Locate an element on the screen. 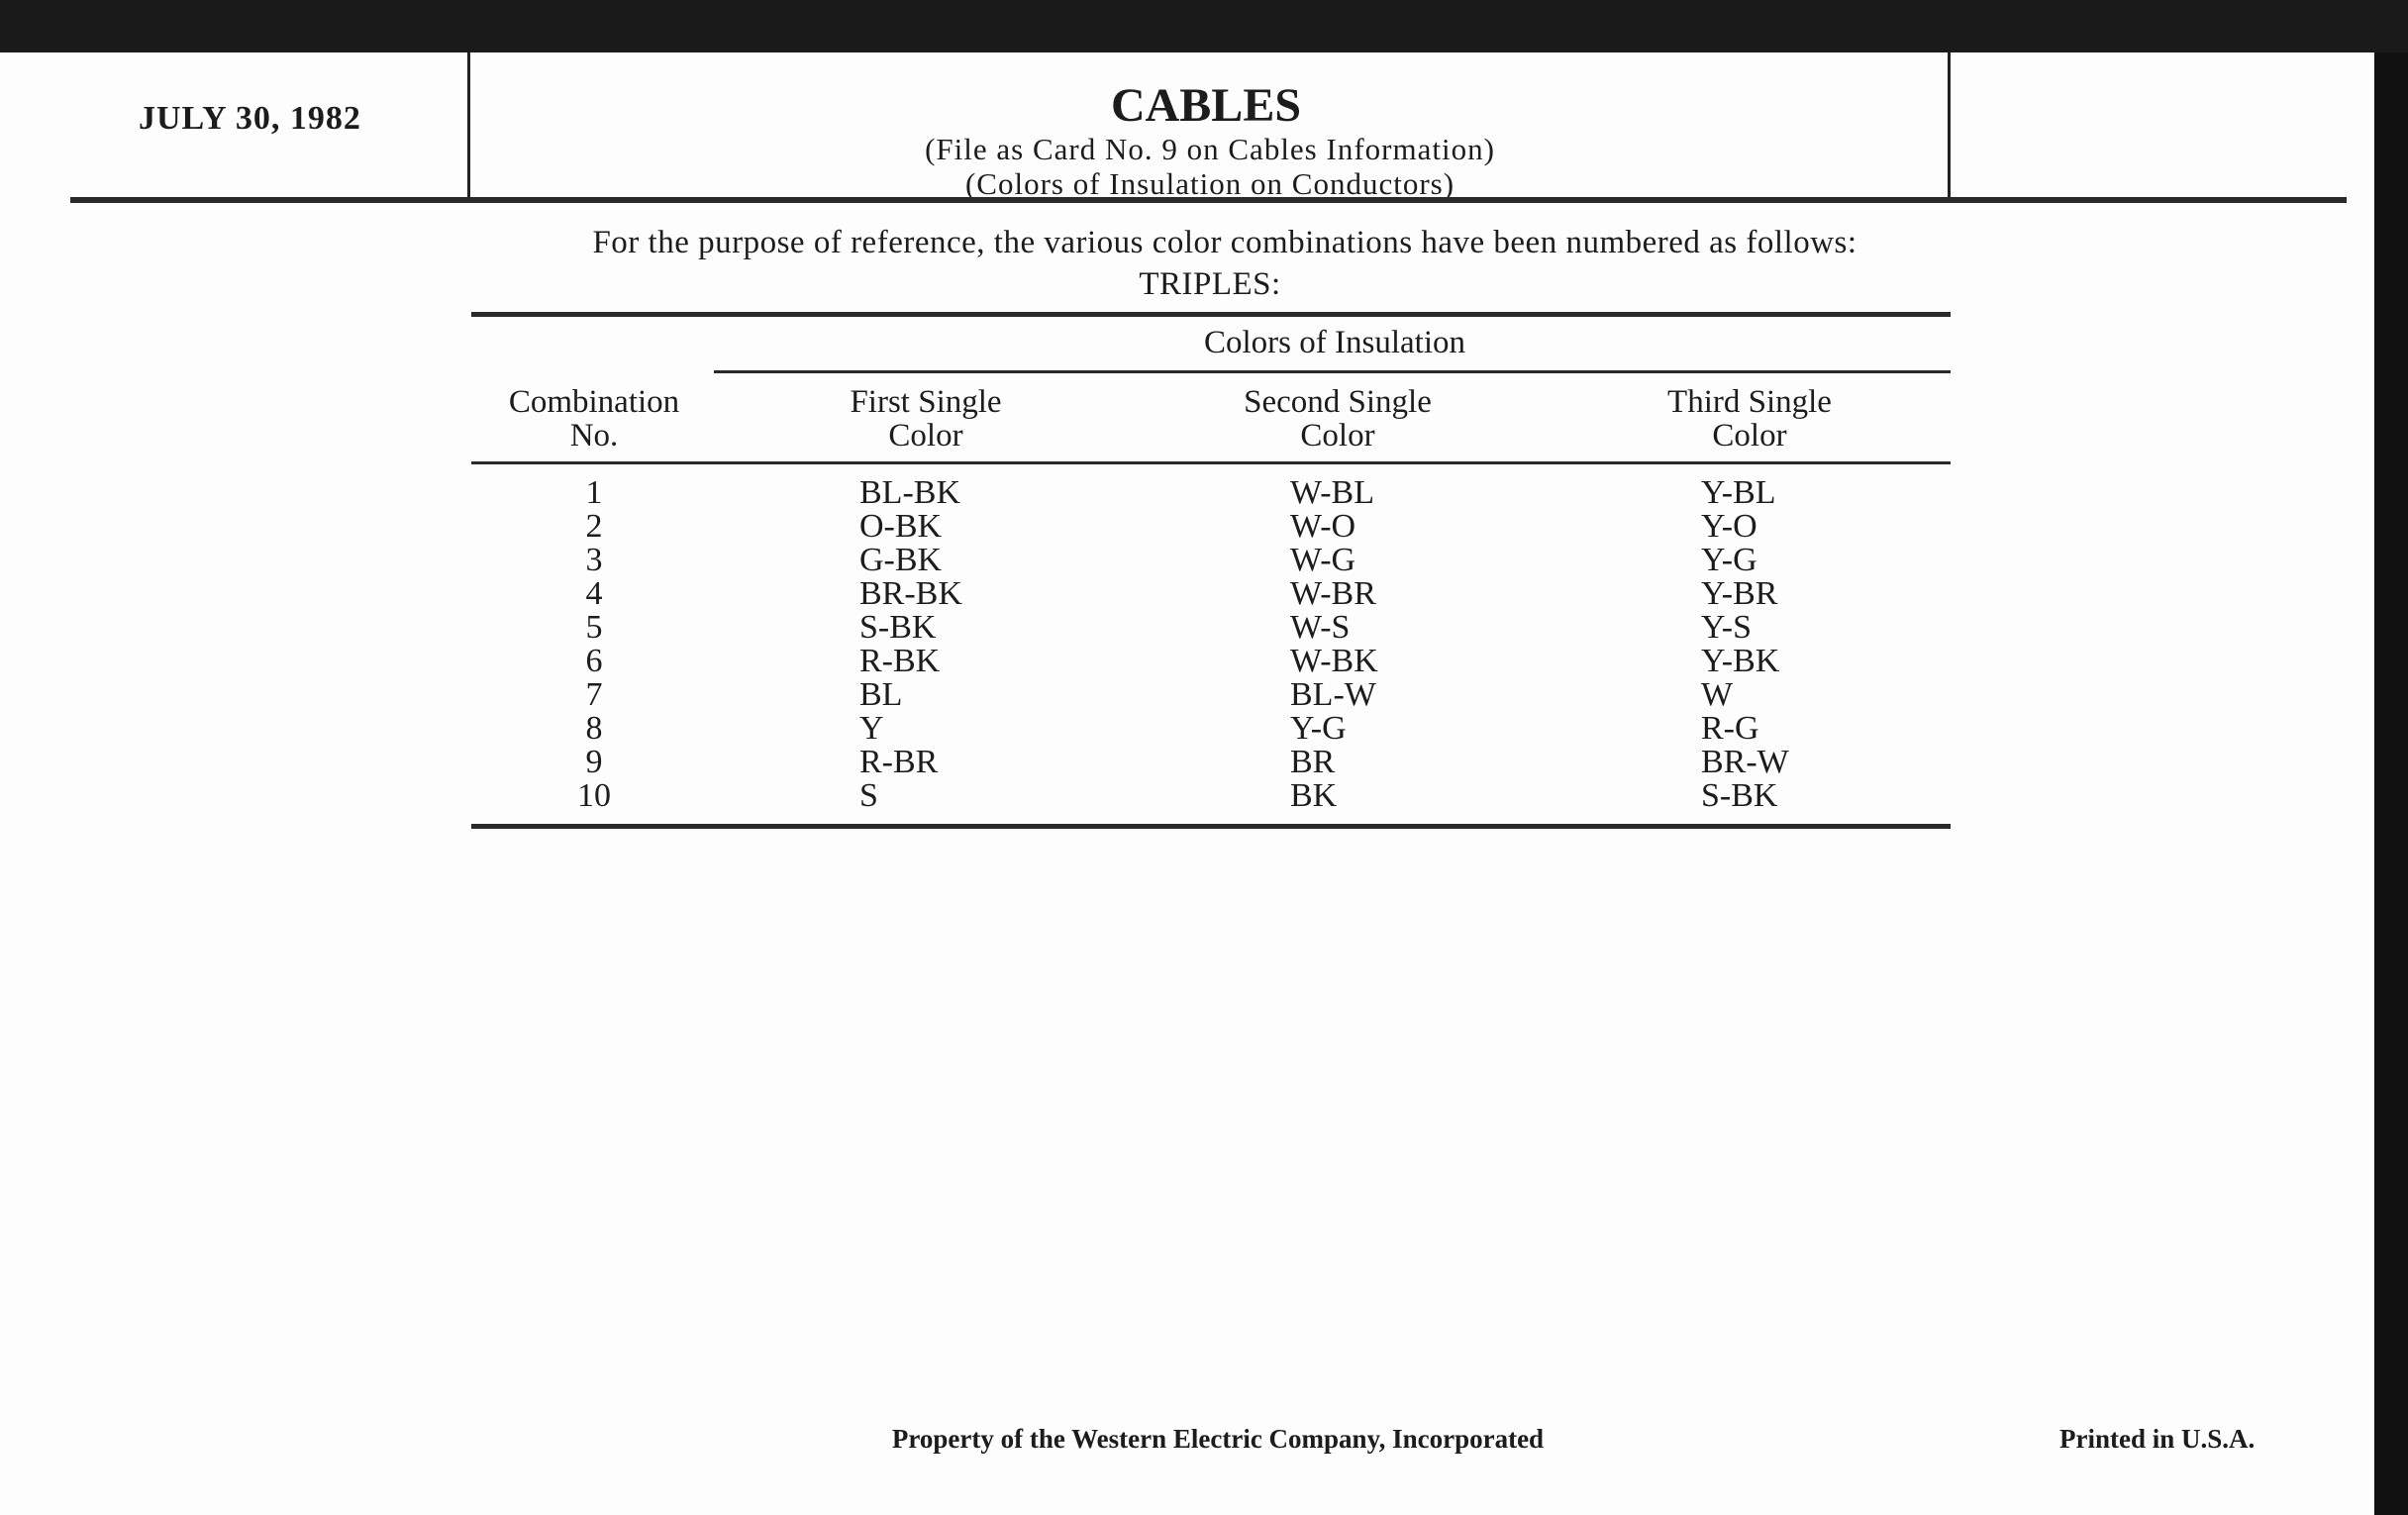 The width and height of the screenshot is (2408, 1515). color-code-cell: W-BR is located at coordinates (1333, 593).